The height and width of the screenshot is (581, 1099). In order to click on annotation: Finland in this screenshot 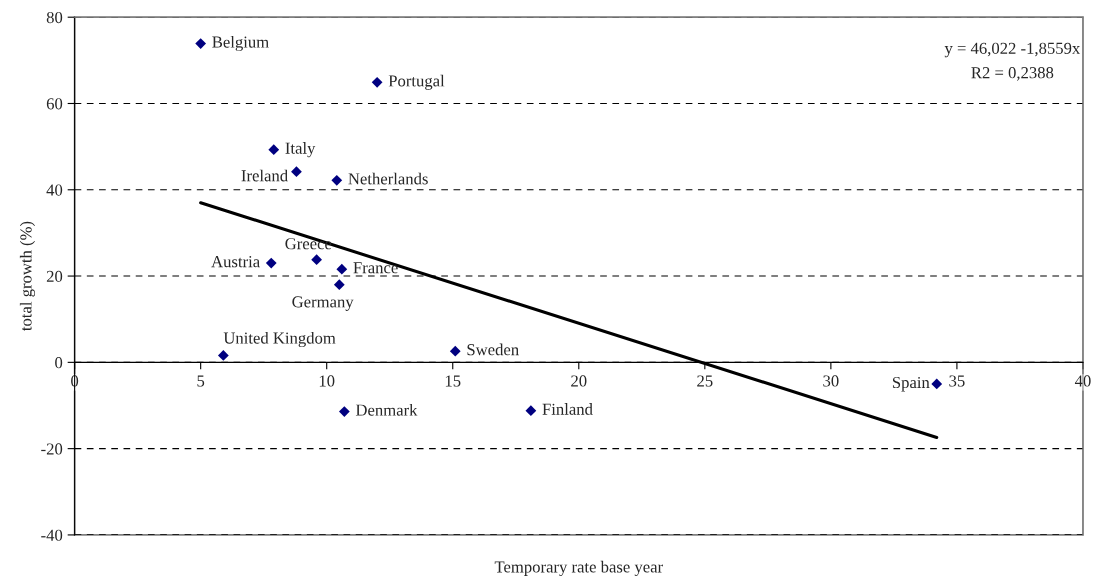, I will do `click(567, 409)`.